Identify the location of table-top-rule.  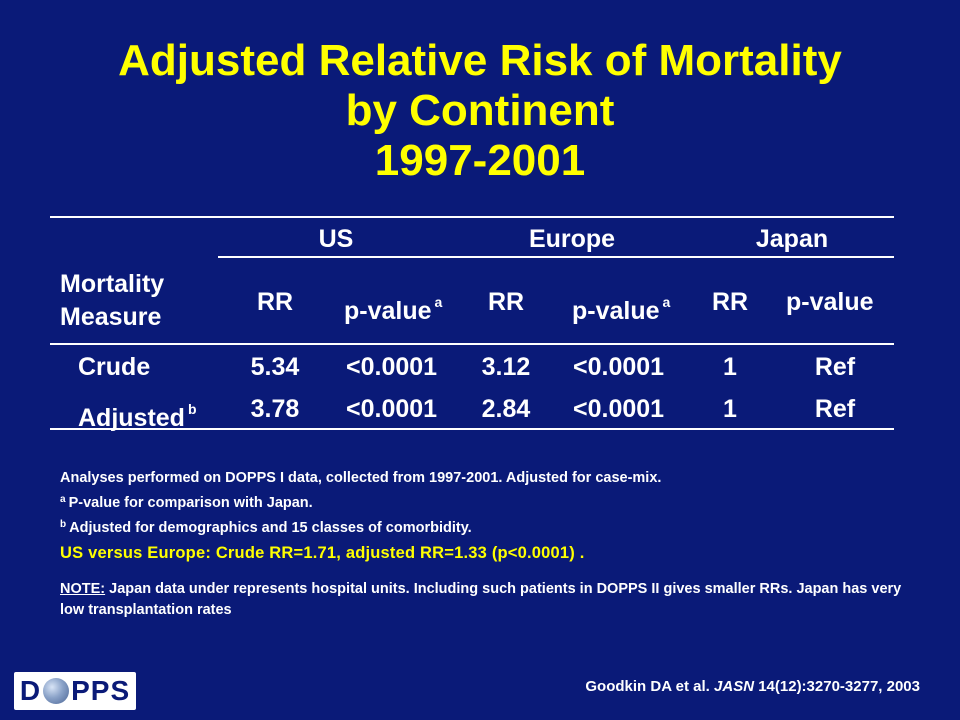
(472, 217).